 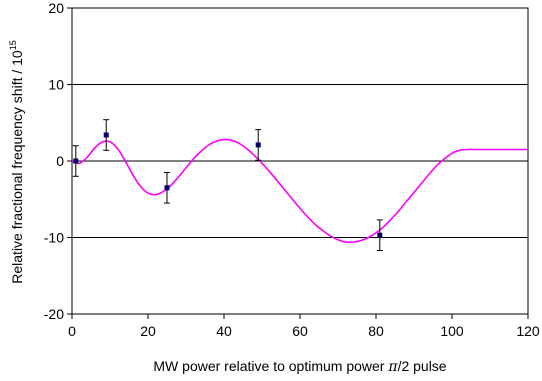 What do you see at coordinates (148, 331) in the screenshot?
I see `x-tick-label: 20` at bounding box center [148, 331].